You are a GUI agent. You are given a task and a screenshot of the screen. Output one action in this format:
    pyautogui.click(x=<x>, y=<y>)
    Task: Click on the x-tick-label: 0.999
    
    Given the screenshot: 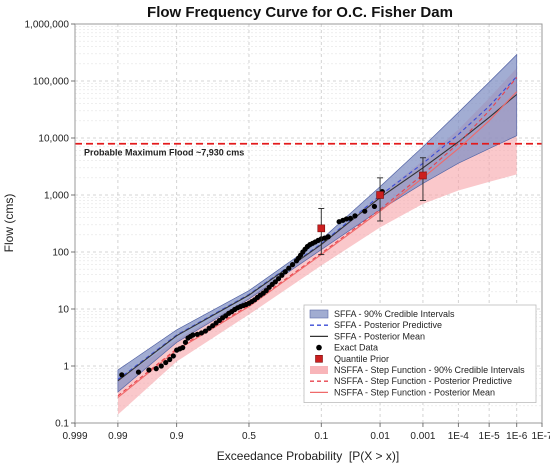 What is the action you would take?
    pyautogui.click(x=74, y=436)
    